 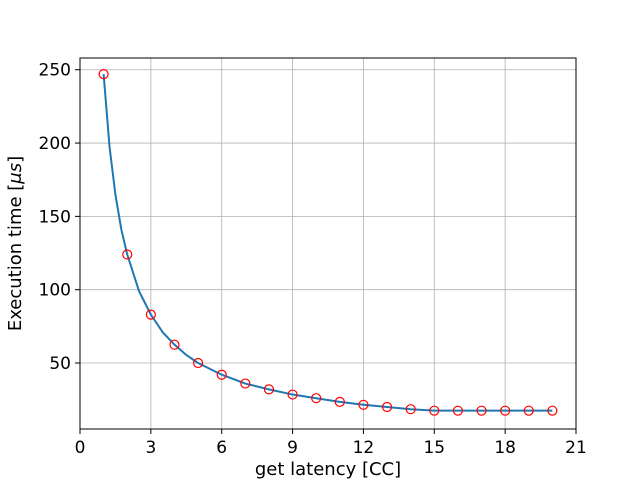 What do you see at coordinates (328, 469) in the screenshot?
I see `x-axis-label: get latency [CC]` at bounding box center [328, 469].